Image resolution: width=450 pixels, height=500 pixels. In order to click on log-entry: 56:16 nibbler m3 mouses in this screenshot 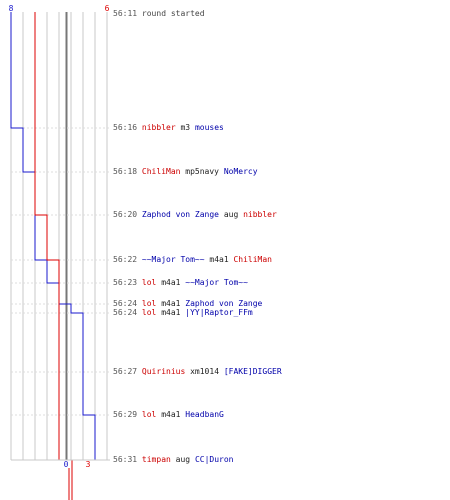, I will do `click(168, 128)`.